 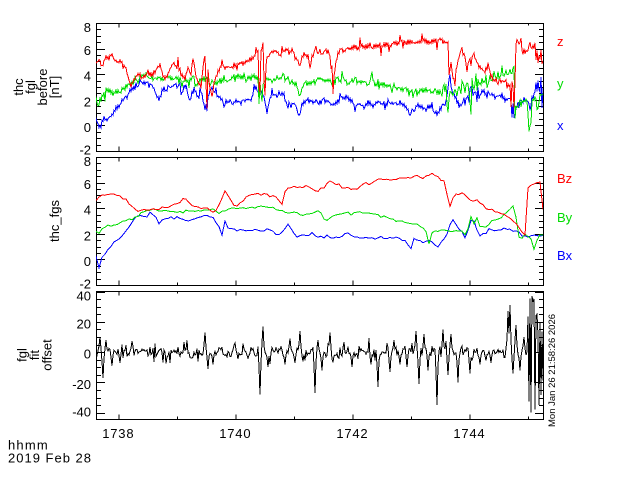 I want to click on svg-text: By, so click(x=565, y=217).